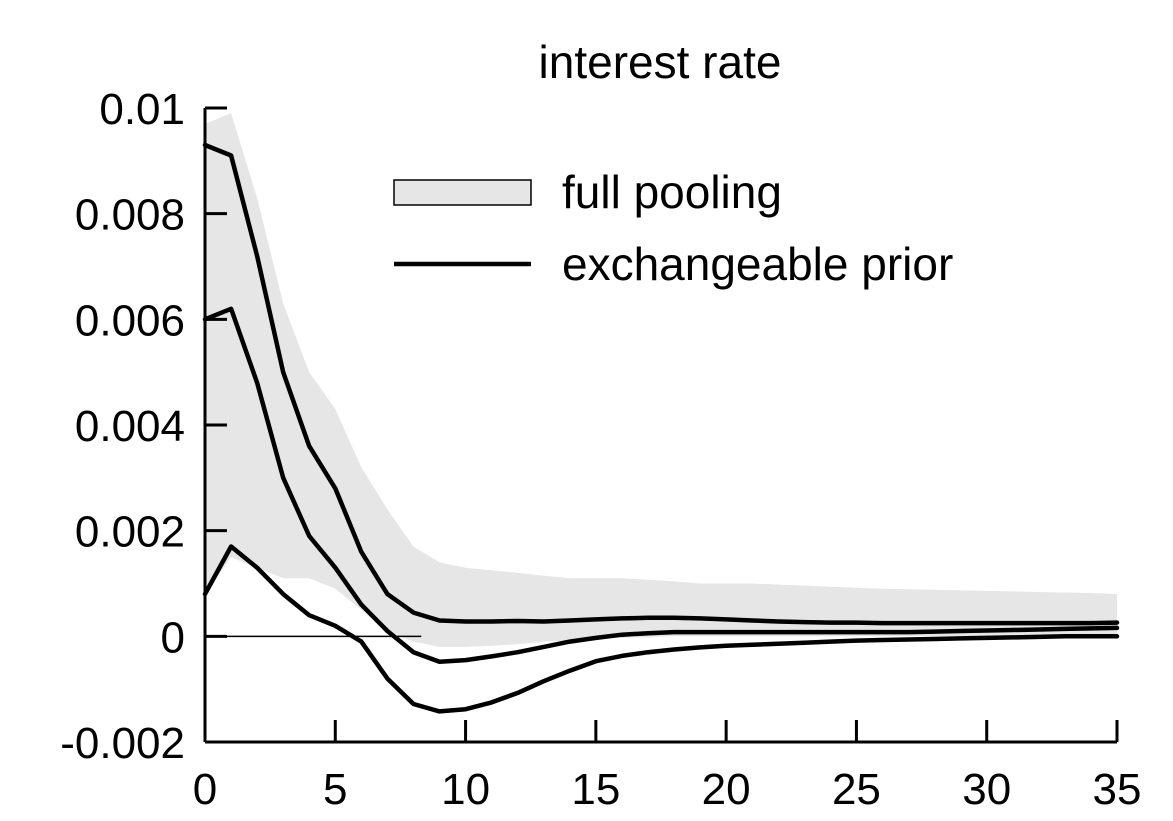 This screenshot has height=821, width=1173. What do you see at coordinates (462, 192) in the screenshot?
I see `legend-swatch-full-pooling` at bounding box center [462, 192].